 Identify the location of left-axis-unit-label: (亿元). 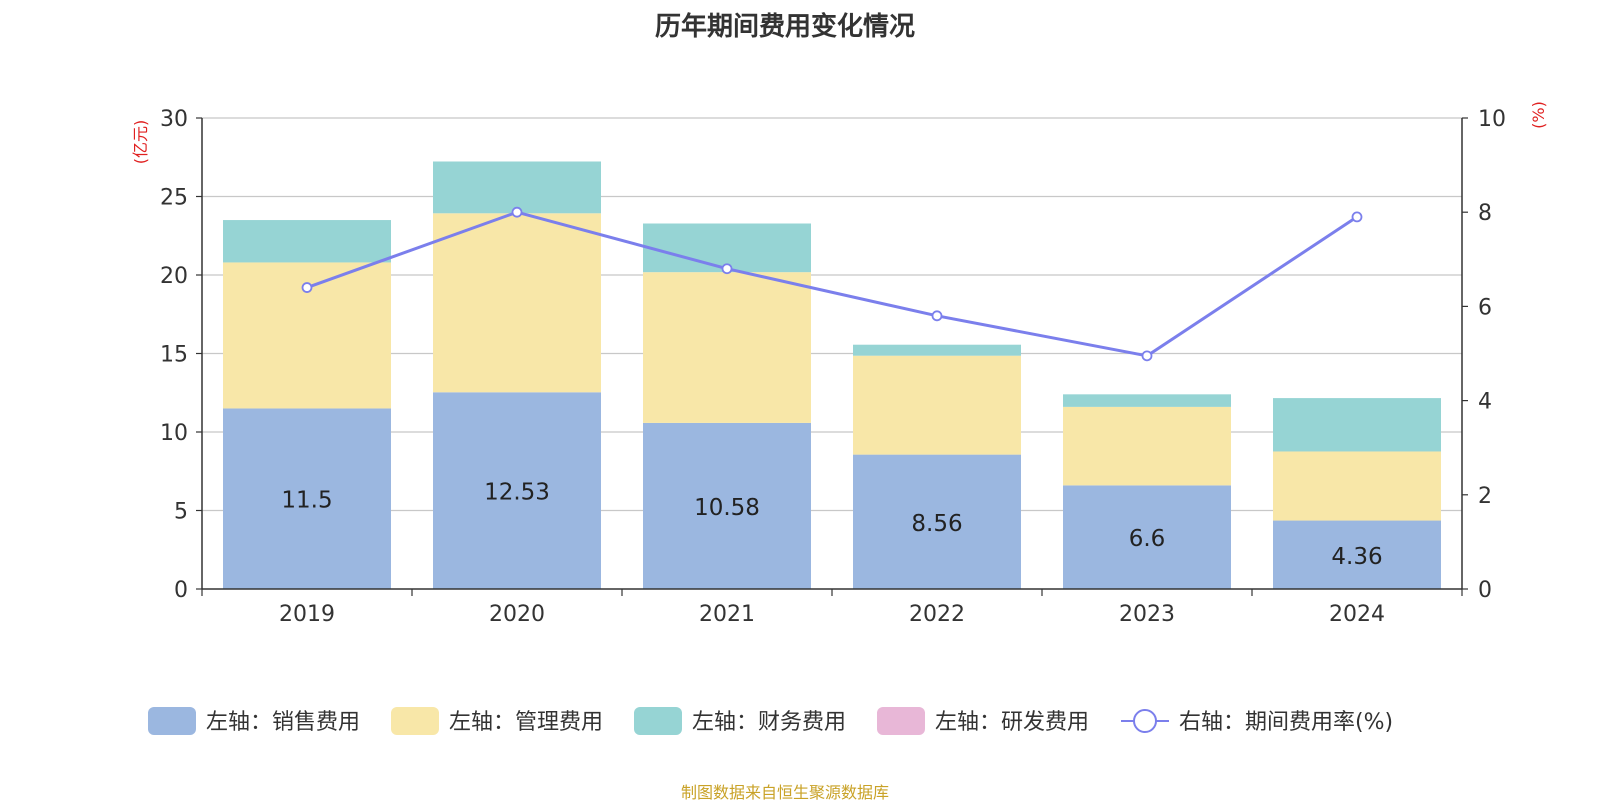
(140, 142).